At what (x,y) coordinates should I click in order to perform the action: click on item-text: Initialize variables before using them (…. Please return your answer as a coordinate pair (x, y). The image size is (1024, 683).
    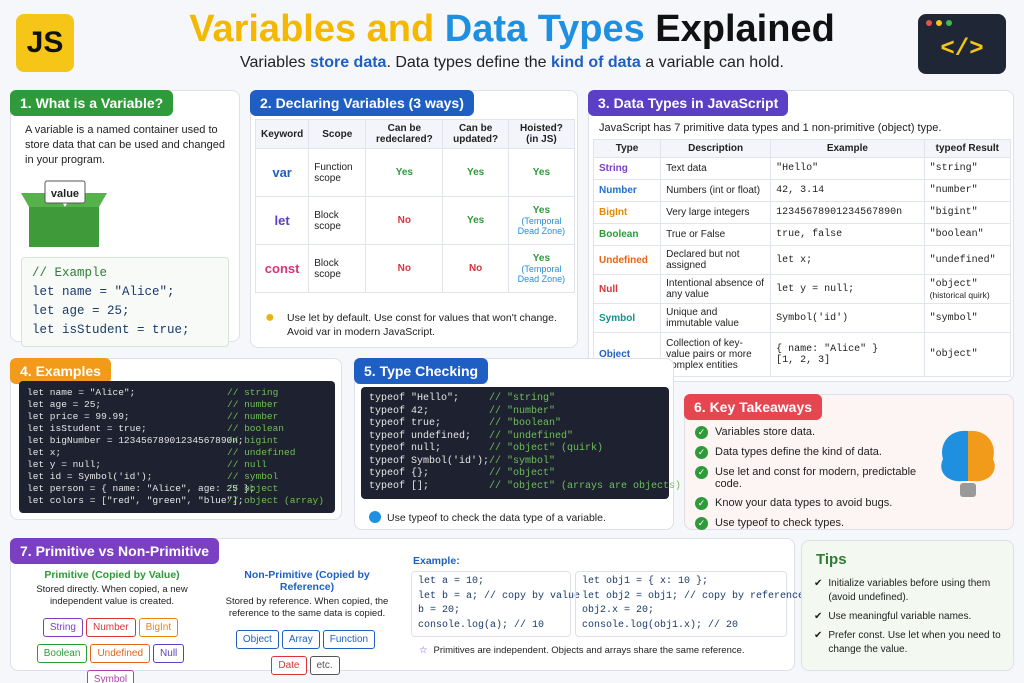
    Looking at the image, I should click on (909, 590).